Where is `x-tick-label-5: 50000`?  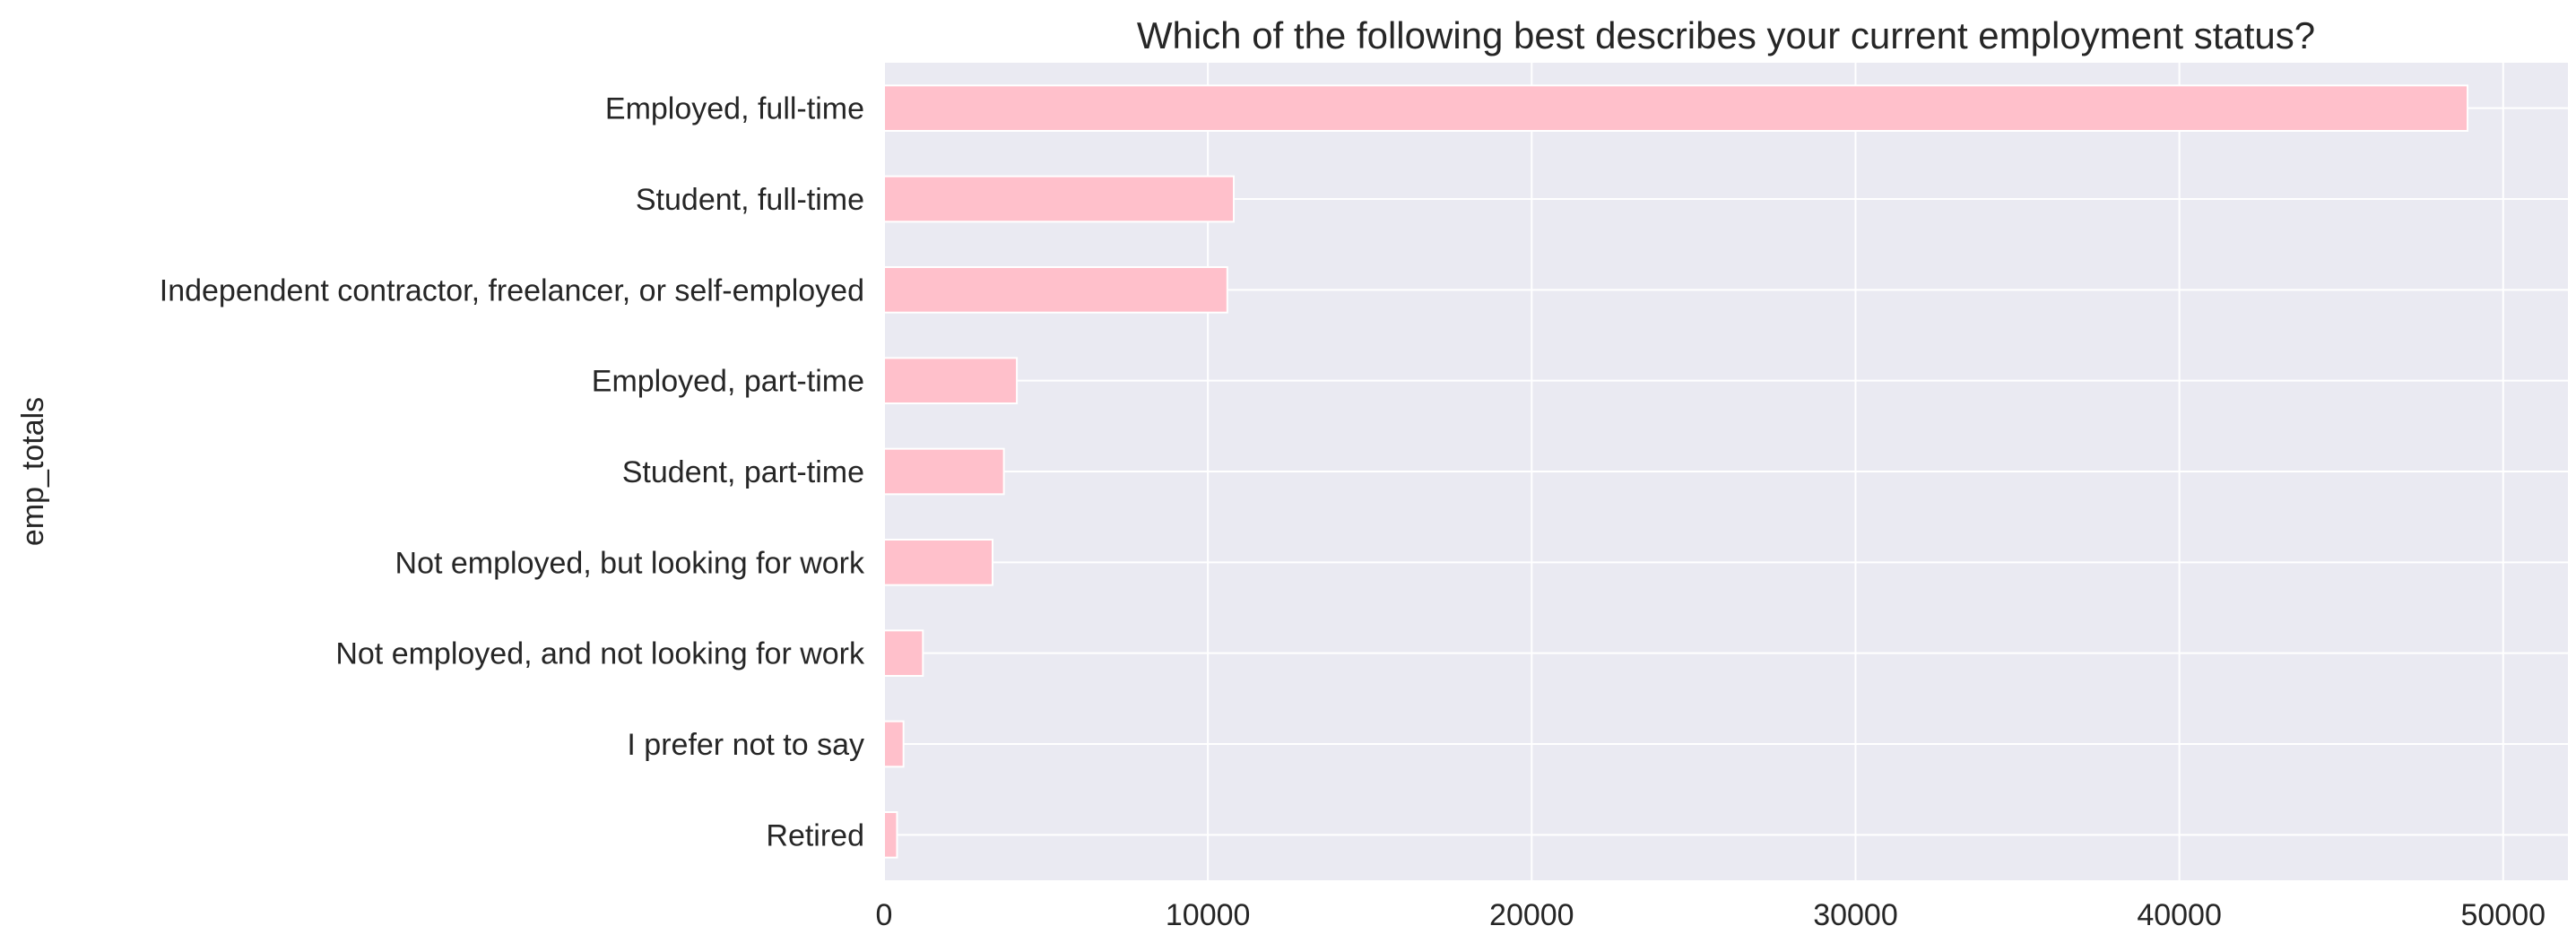 x-tick-label-5: 50000 is located at coordinates (2503, 915).